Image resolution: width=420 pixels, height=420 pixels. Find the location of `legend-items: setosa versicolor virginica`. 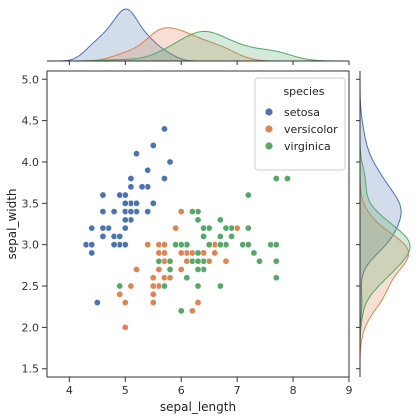

legend-items: setosa versicolor virginica is located at coordinates (301, 129).